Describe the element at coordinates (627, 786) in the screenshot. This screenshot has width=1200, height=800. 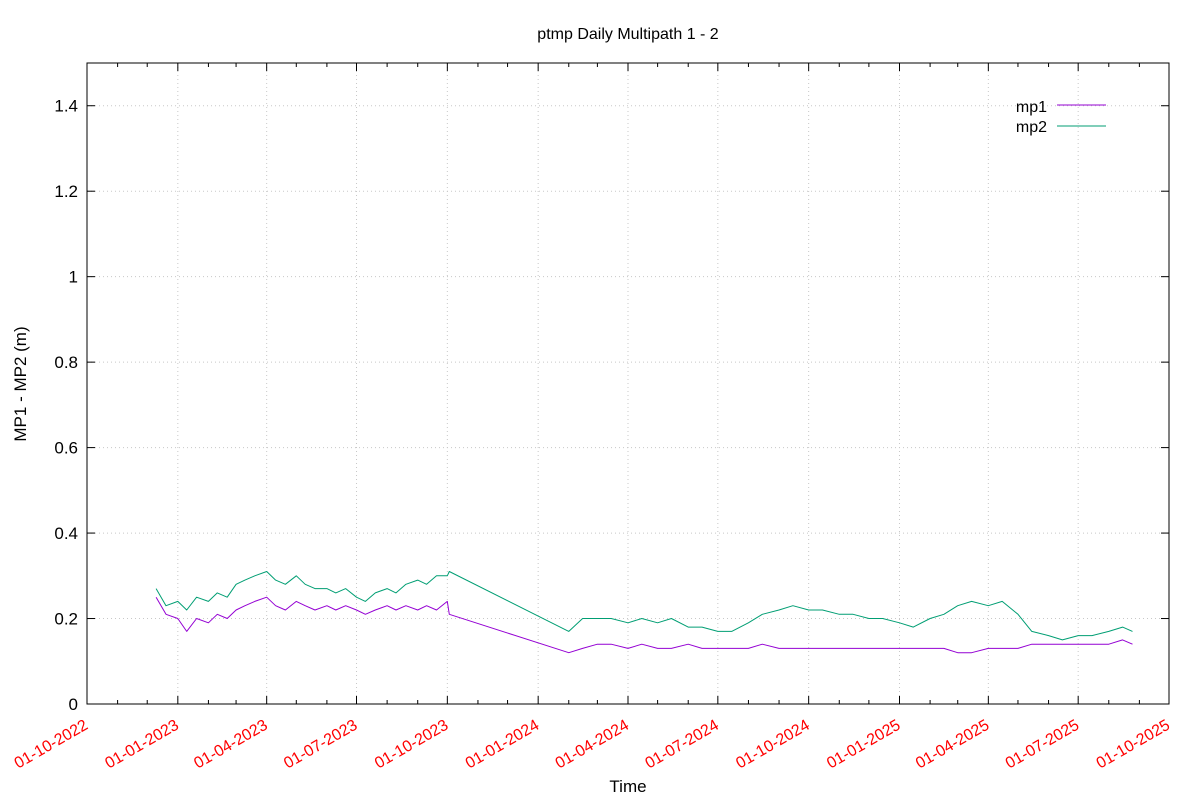
I see `x-axis-label: Time` at that location.